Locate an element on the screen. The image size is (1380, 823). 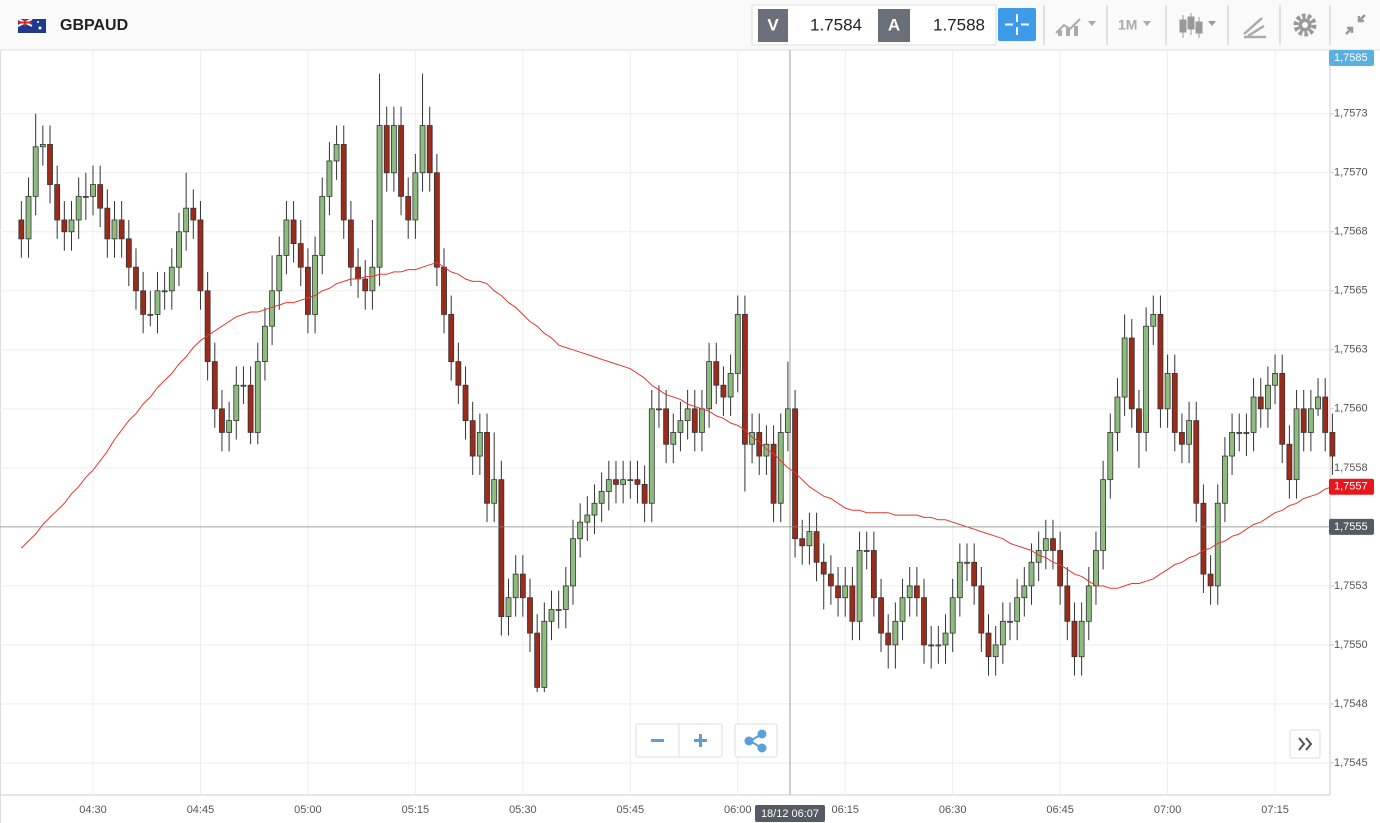
ask-price-label: 1,7585 is located at coordinates (1351, 58).